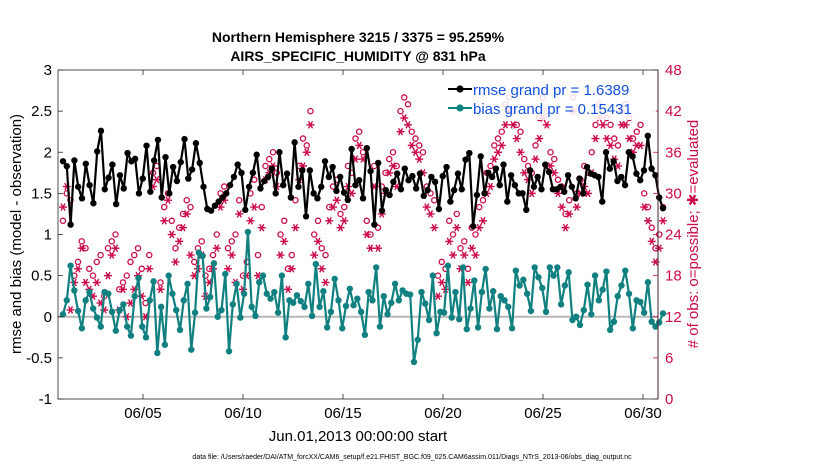 The image size is (830, 470). Describe the element at coordinates (673, 70) in the screenshot. I see `y-right-tick-label: 48` at that location.